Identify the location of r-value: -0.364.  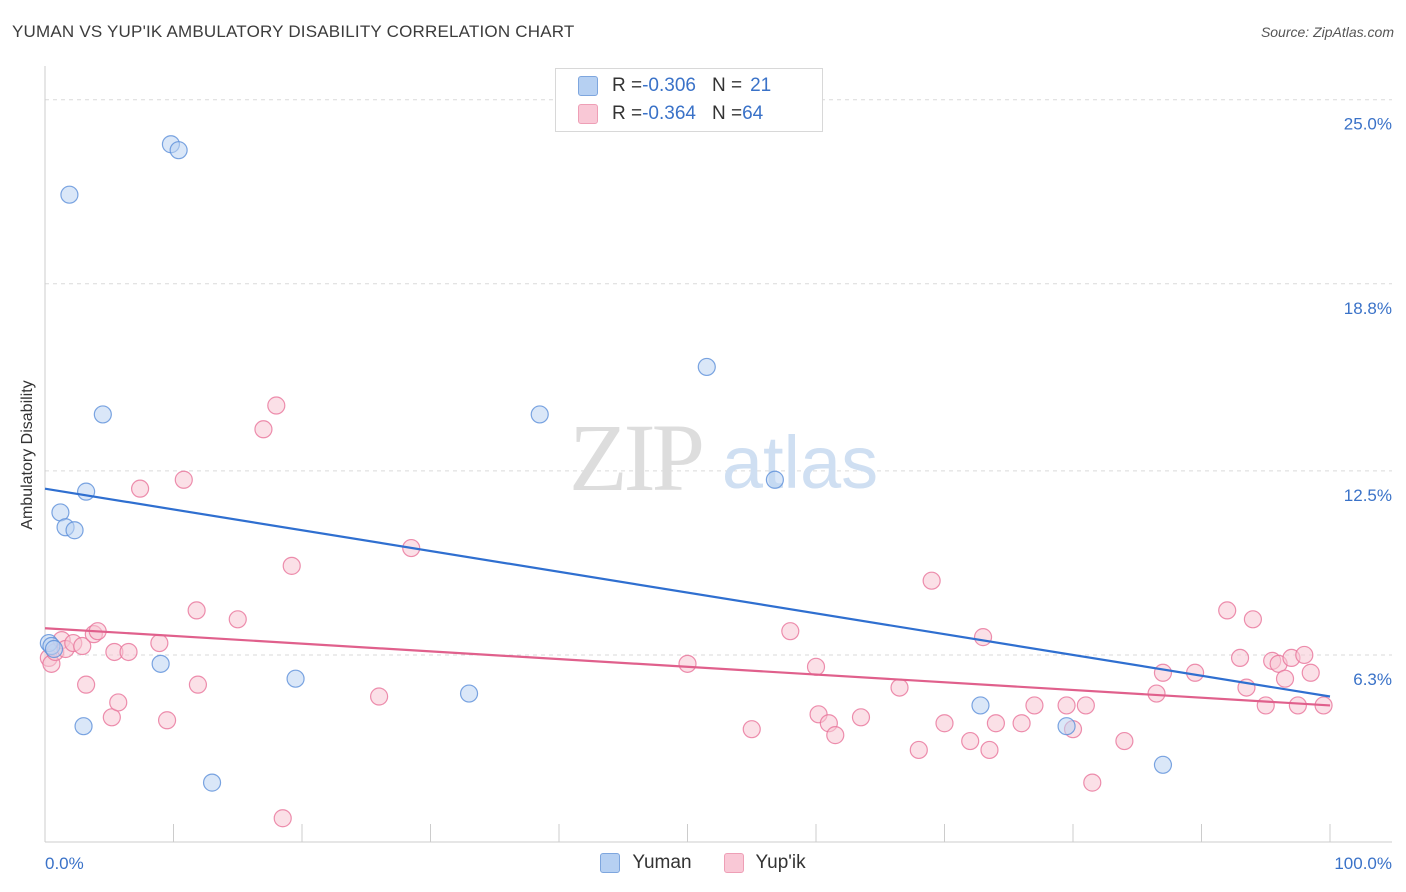
(669, 113).